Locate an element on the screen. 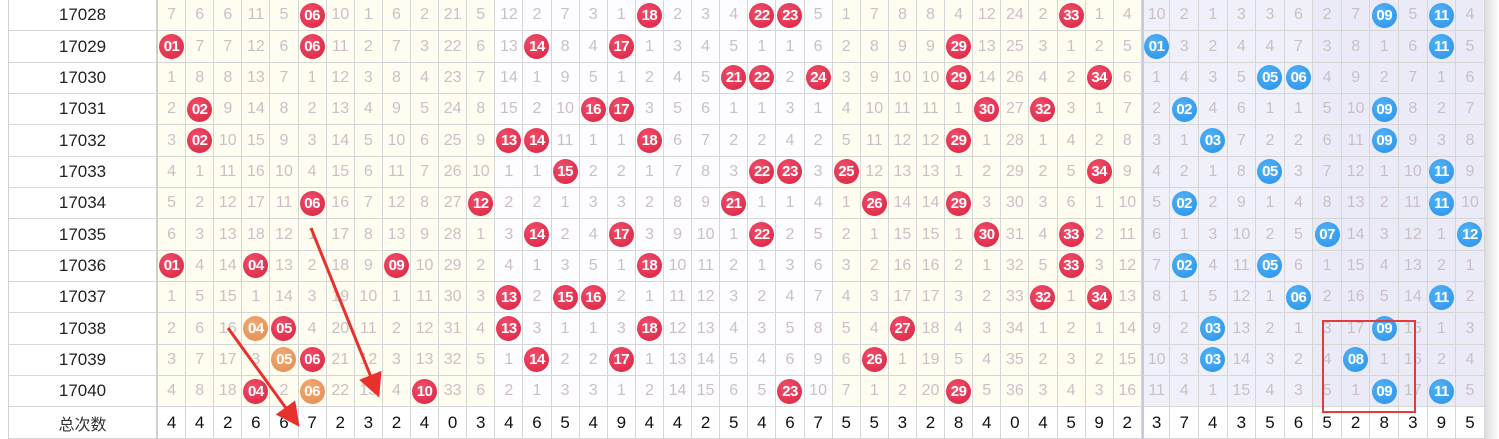 The height and width of the screenshot is (439, 1499). issue-number: 17032 is located at coordinates (83, 141).